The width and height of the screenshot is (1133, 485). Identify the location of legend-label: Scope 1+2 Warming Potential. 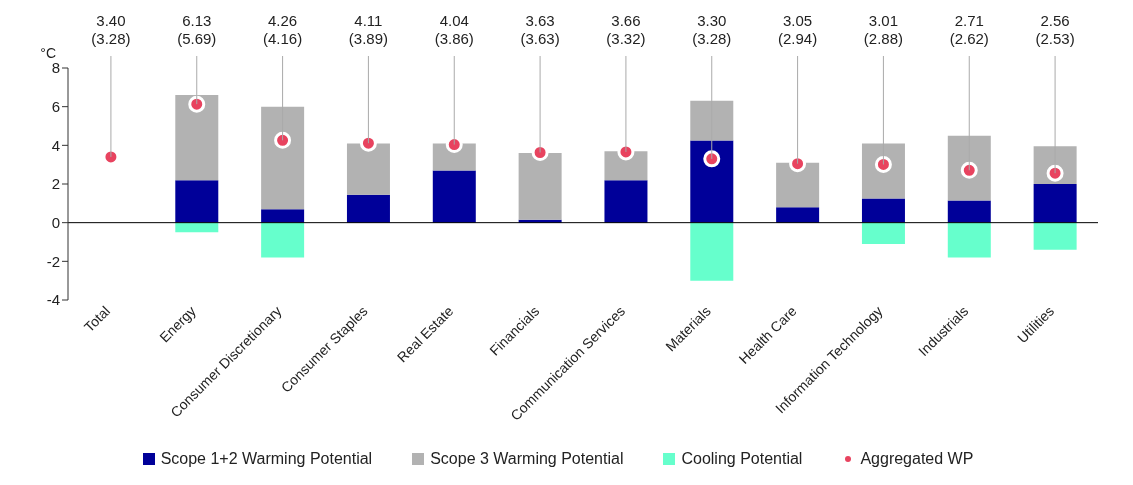
(266, 459).